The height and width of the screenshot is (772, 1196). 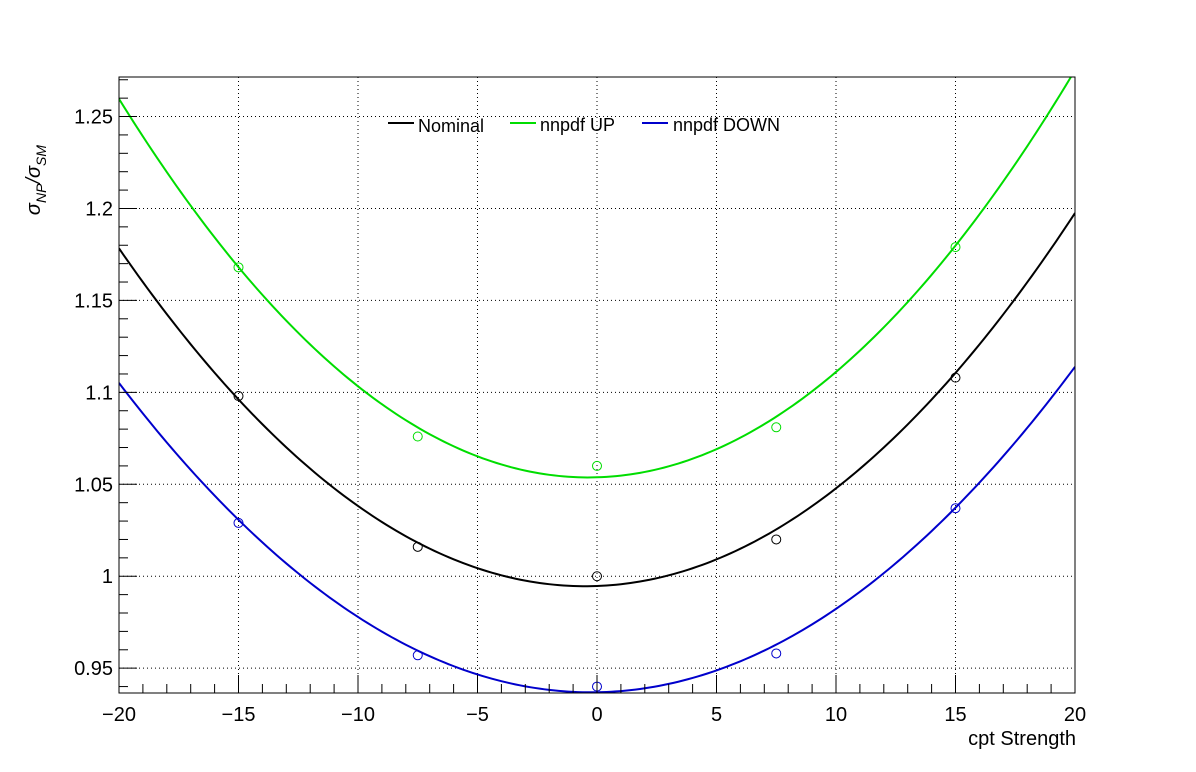 I want to click on y-tick-label: 0.95, so click(x=93, y=669).